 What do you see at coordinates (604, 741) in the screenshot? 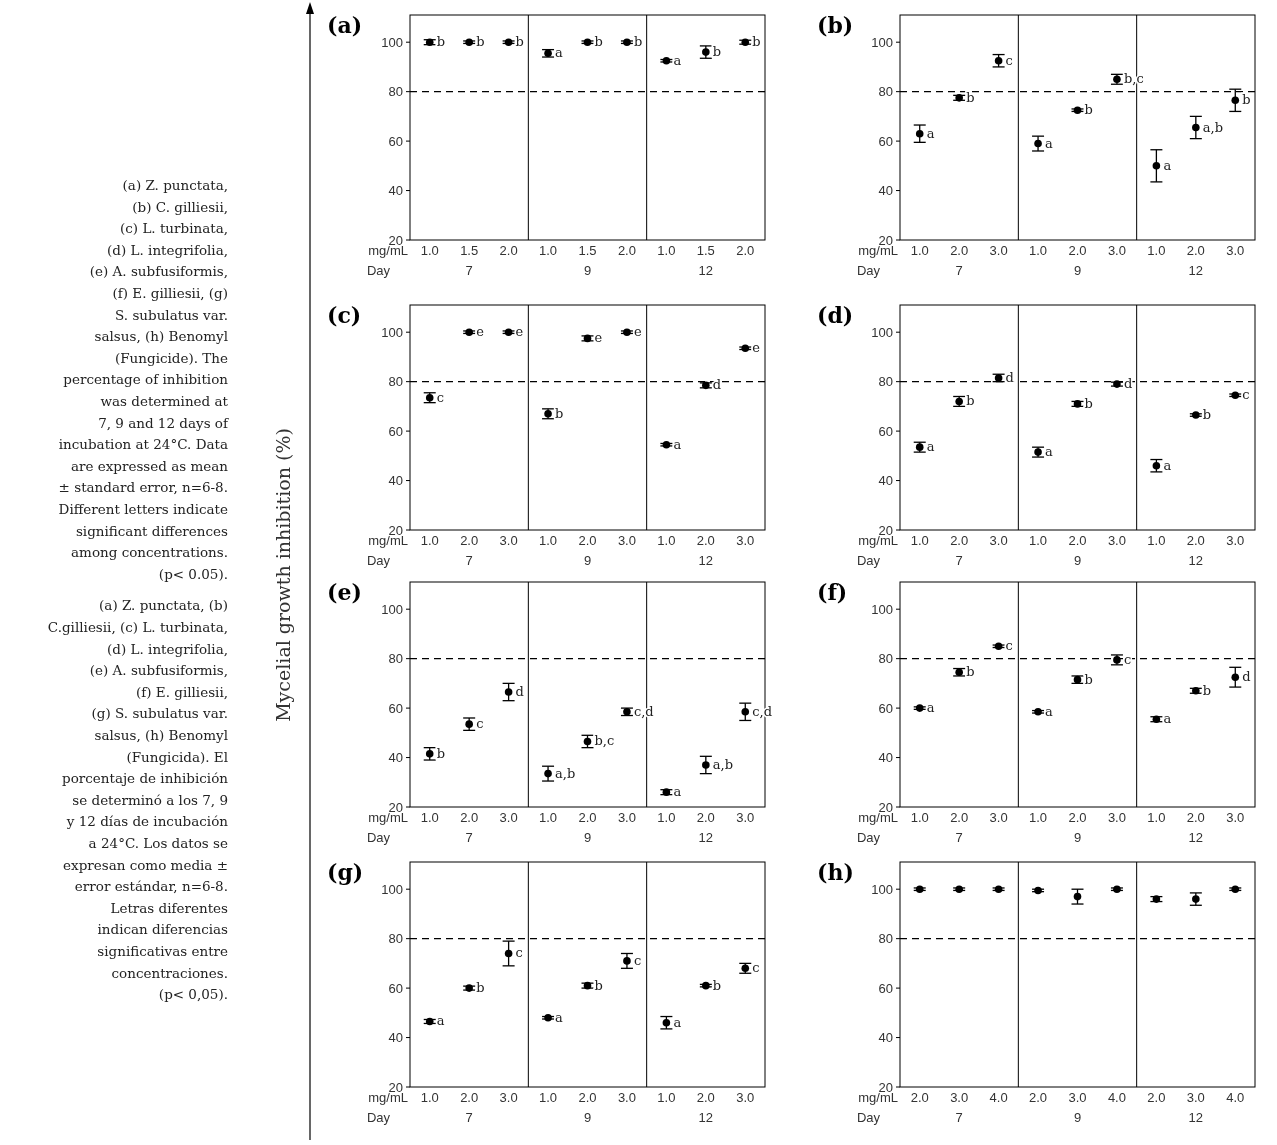
I see `data-label: b,c` at bounding box center [604, 741].